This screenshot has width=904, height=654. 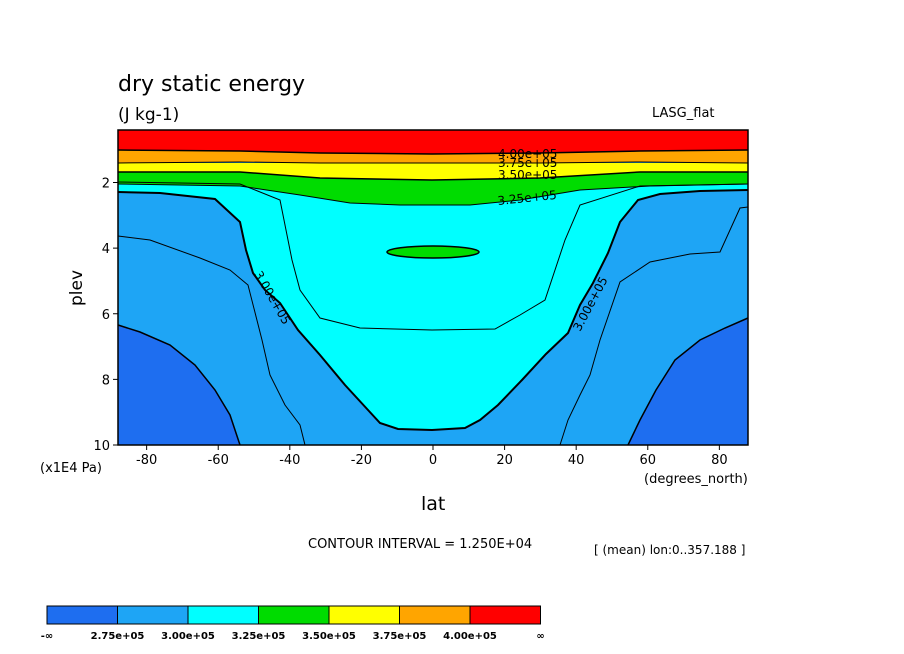 What do you see at coordinates (289, 460) in the screenshot?
I see `x-tick-label: -40` at bounding box center [289, 460].